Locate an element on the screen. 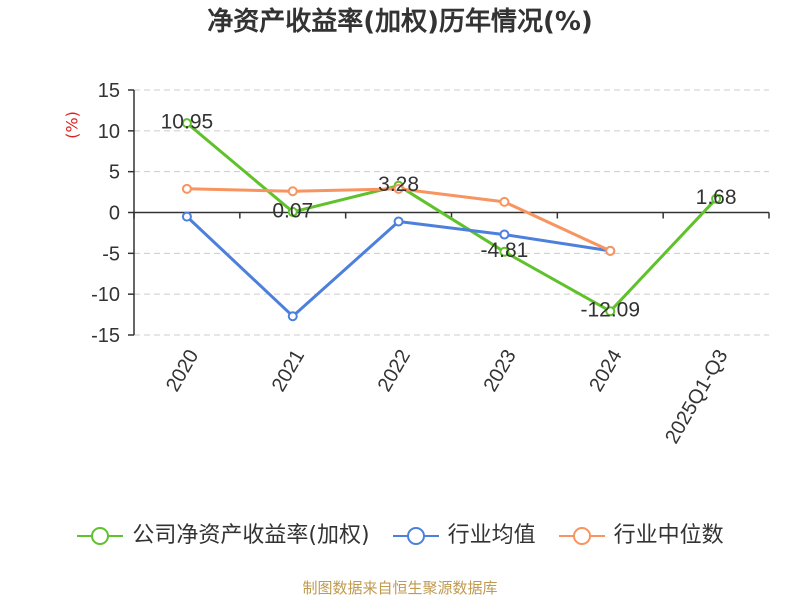  y-tick-label: -5 is located at coordinates (111, 254).